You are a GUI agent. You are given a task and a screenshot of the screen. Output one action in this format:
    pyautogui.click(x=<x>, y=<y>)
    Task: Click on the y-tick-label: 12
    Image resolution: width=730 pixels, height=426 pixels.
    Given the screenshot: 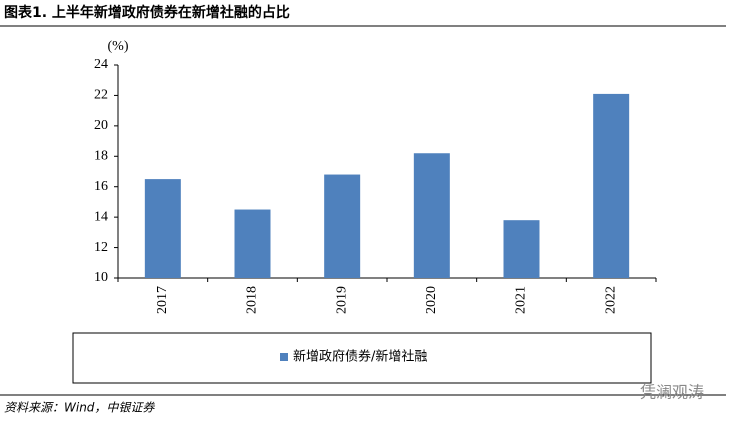 What is the action you would take?
    pyautogui.click(x=101, y=247)
    